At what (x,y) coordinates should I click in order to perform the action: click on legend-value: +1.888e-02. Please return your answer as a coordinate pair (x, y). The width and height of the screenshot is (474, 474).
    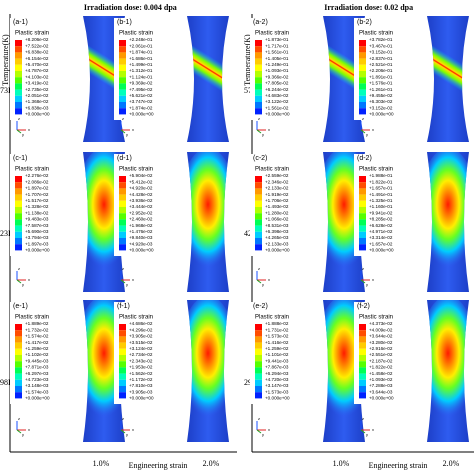
    Looking at the image, I should click on (277, 323).